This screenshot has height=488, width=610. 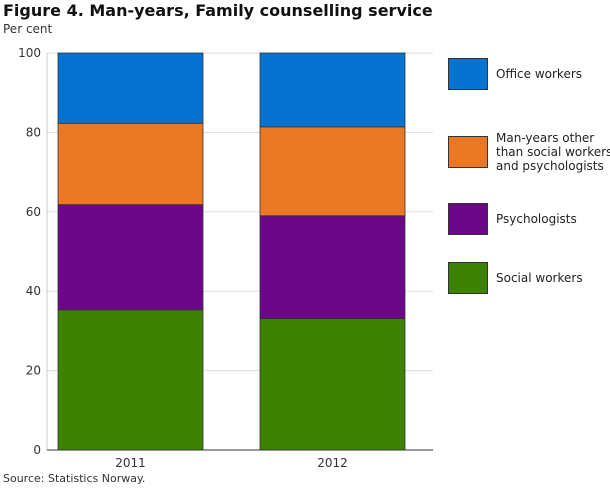 I want to click on y-tick-label: 100, so click(x=29, y=53).